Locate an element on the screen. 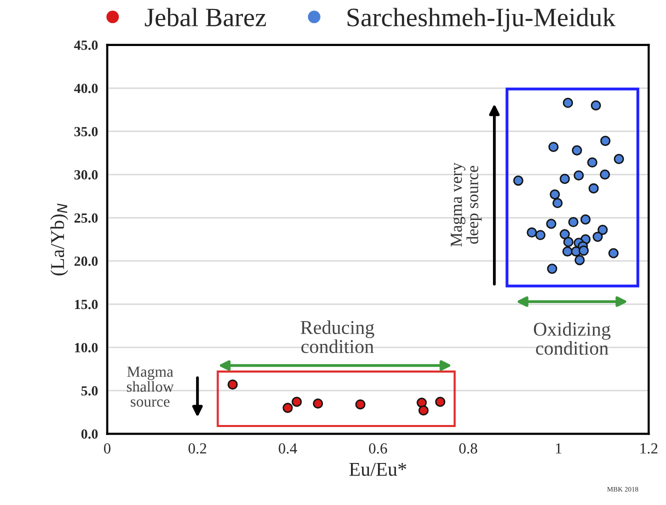 This screenshot has height=505, width=666. y-tick-label: 35.0 is located at coordinates (86, 131).